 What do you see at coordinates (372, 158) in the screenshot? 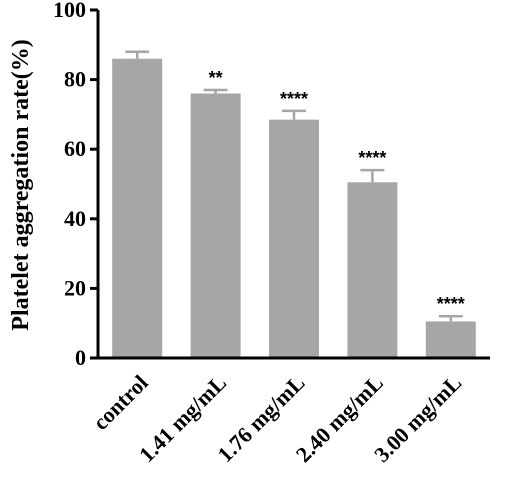
I see `significance-label-3: ****` at bounding box center [372, 158].